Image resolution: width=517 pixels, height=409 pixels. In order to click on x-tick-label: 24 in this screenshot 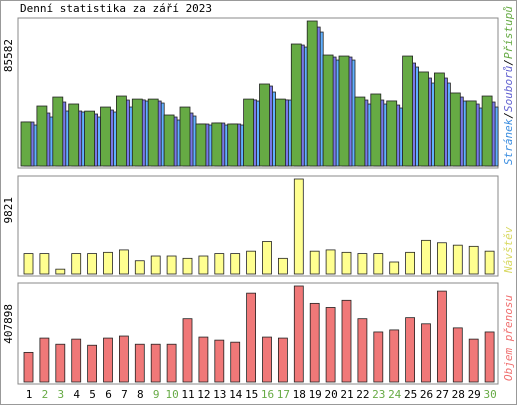, I will do `click(395, 394)`.